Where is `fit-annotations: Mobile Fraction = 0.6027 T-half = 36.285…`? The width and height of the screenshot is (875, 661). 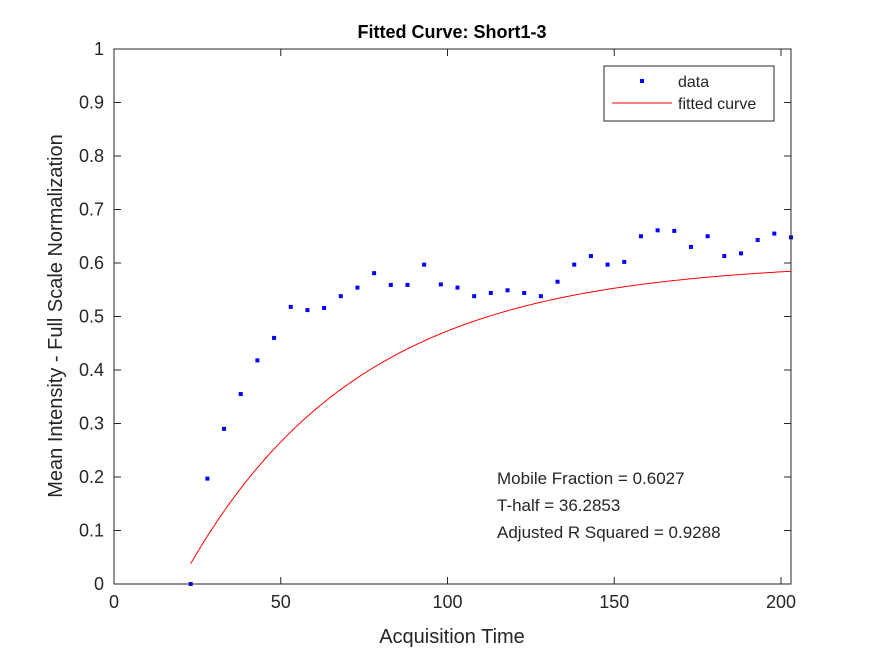 fit-annotations: Mobile Fraction = 0.6027 T-half = 36.285… is located at coordinates (609, 505).